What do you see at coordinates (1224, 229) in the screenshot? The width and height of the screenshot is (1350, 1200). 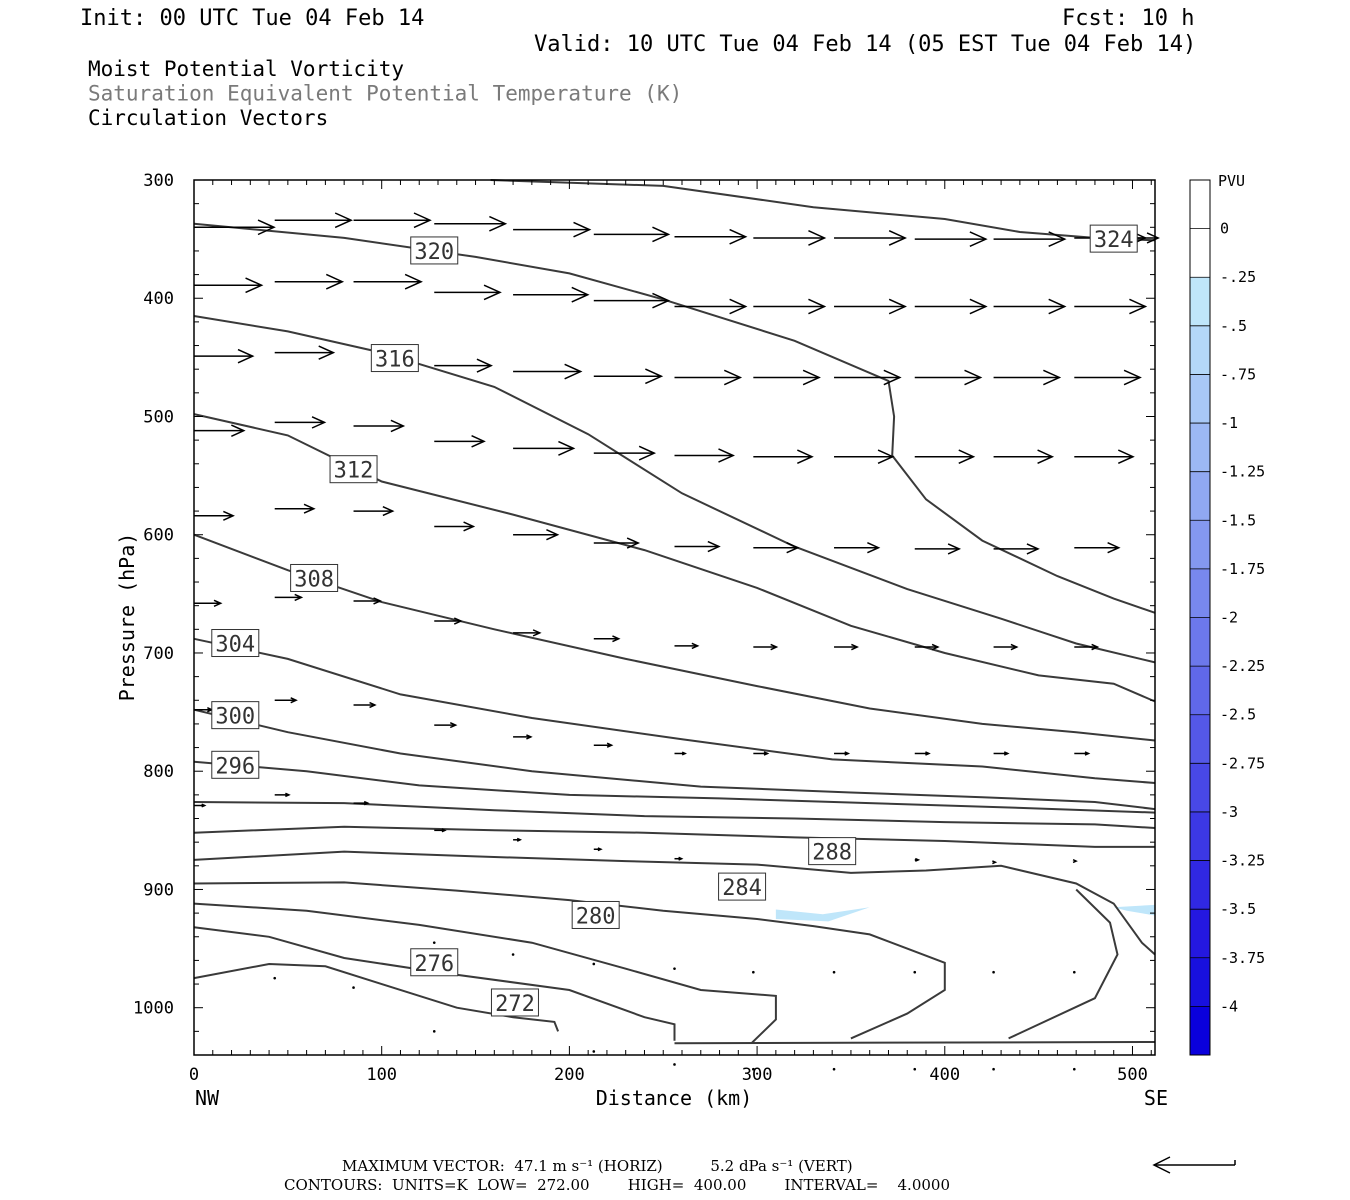 I see `colorbar-label: 0` at bounding box center [1224, 229].